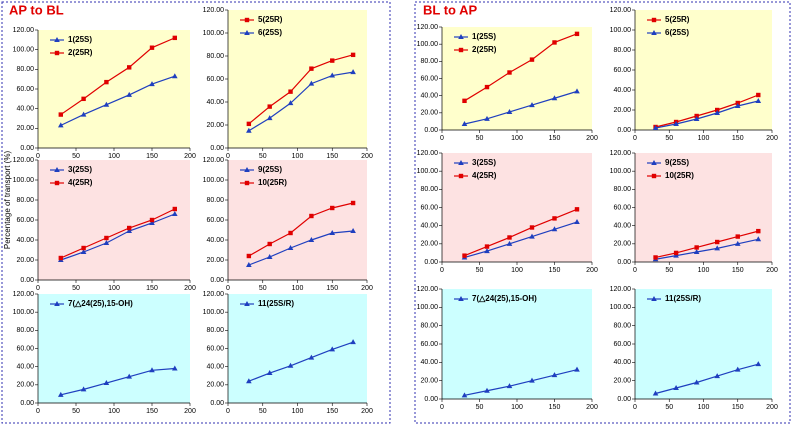  I want to click on legend-label: 2(25R), so click(80, 52).